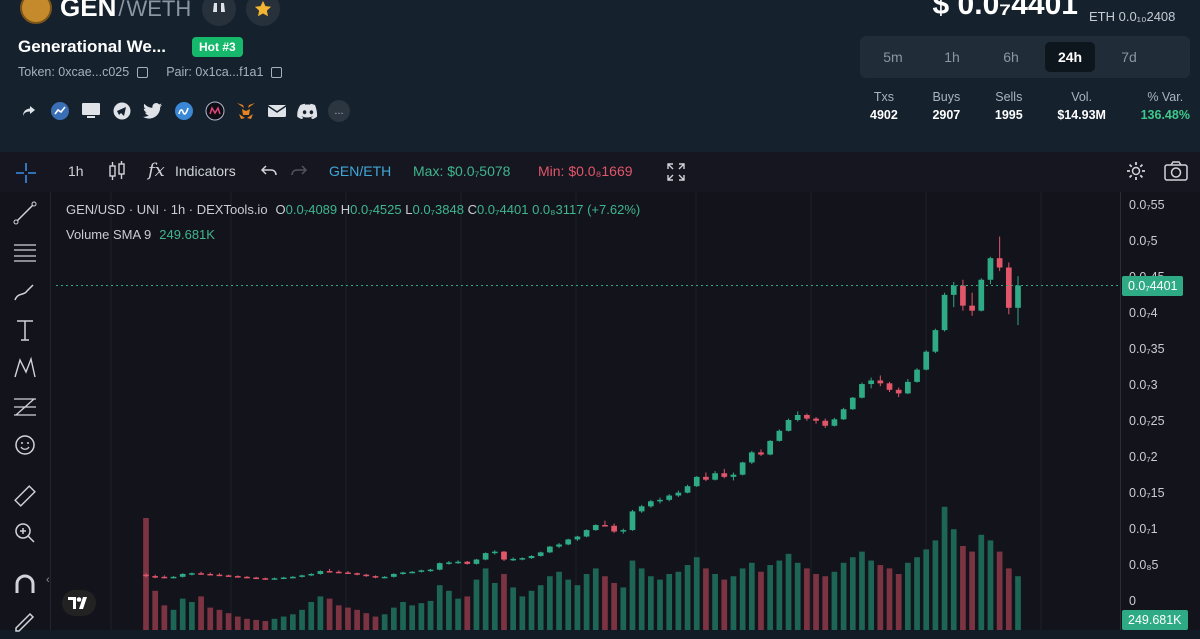 This screenshot has height=639, width=1200. I want to click on collapse-toolbar-icon: ‹, so click(48, 580).